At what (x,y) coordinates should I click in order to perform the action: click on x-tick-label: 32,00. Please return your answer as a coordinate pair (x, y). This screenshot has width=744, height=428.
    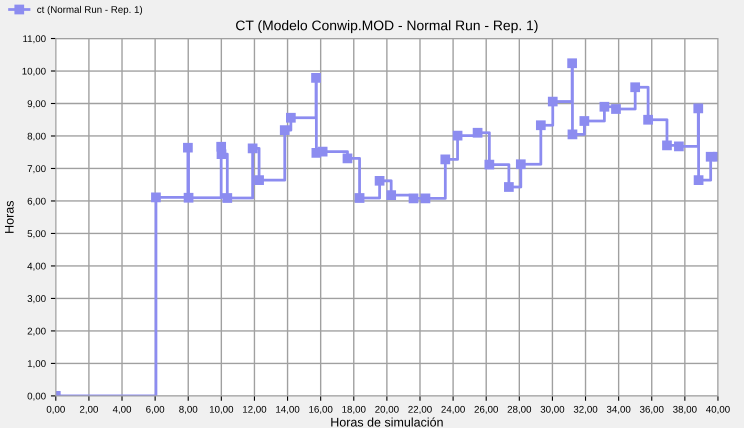
    Looking at the image, I should click on (586, 410).